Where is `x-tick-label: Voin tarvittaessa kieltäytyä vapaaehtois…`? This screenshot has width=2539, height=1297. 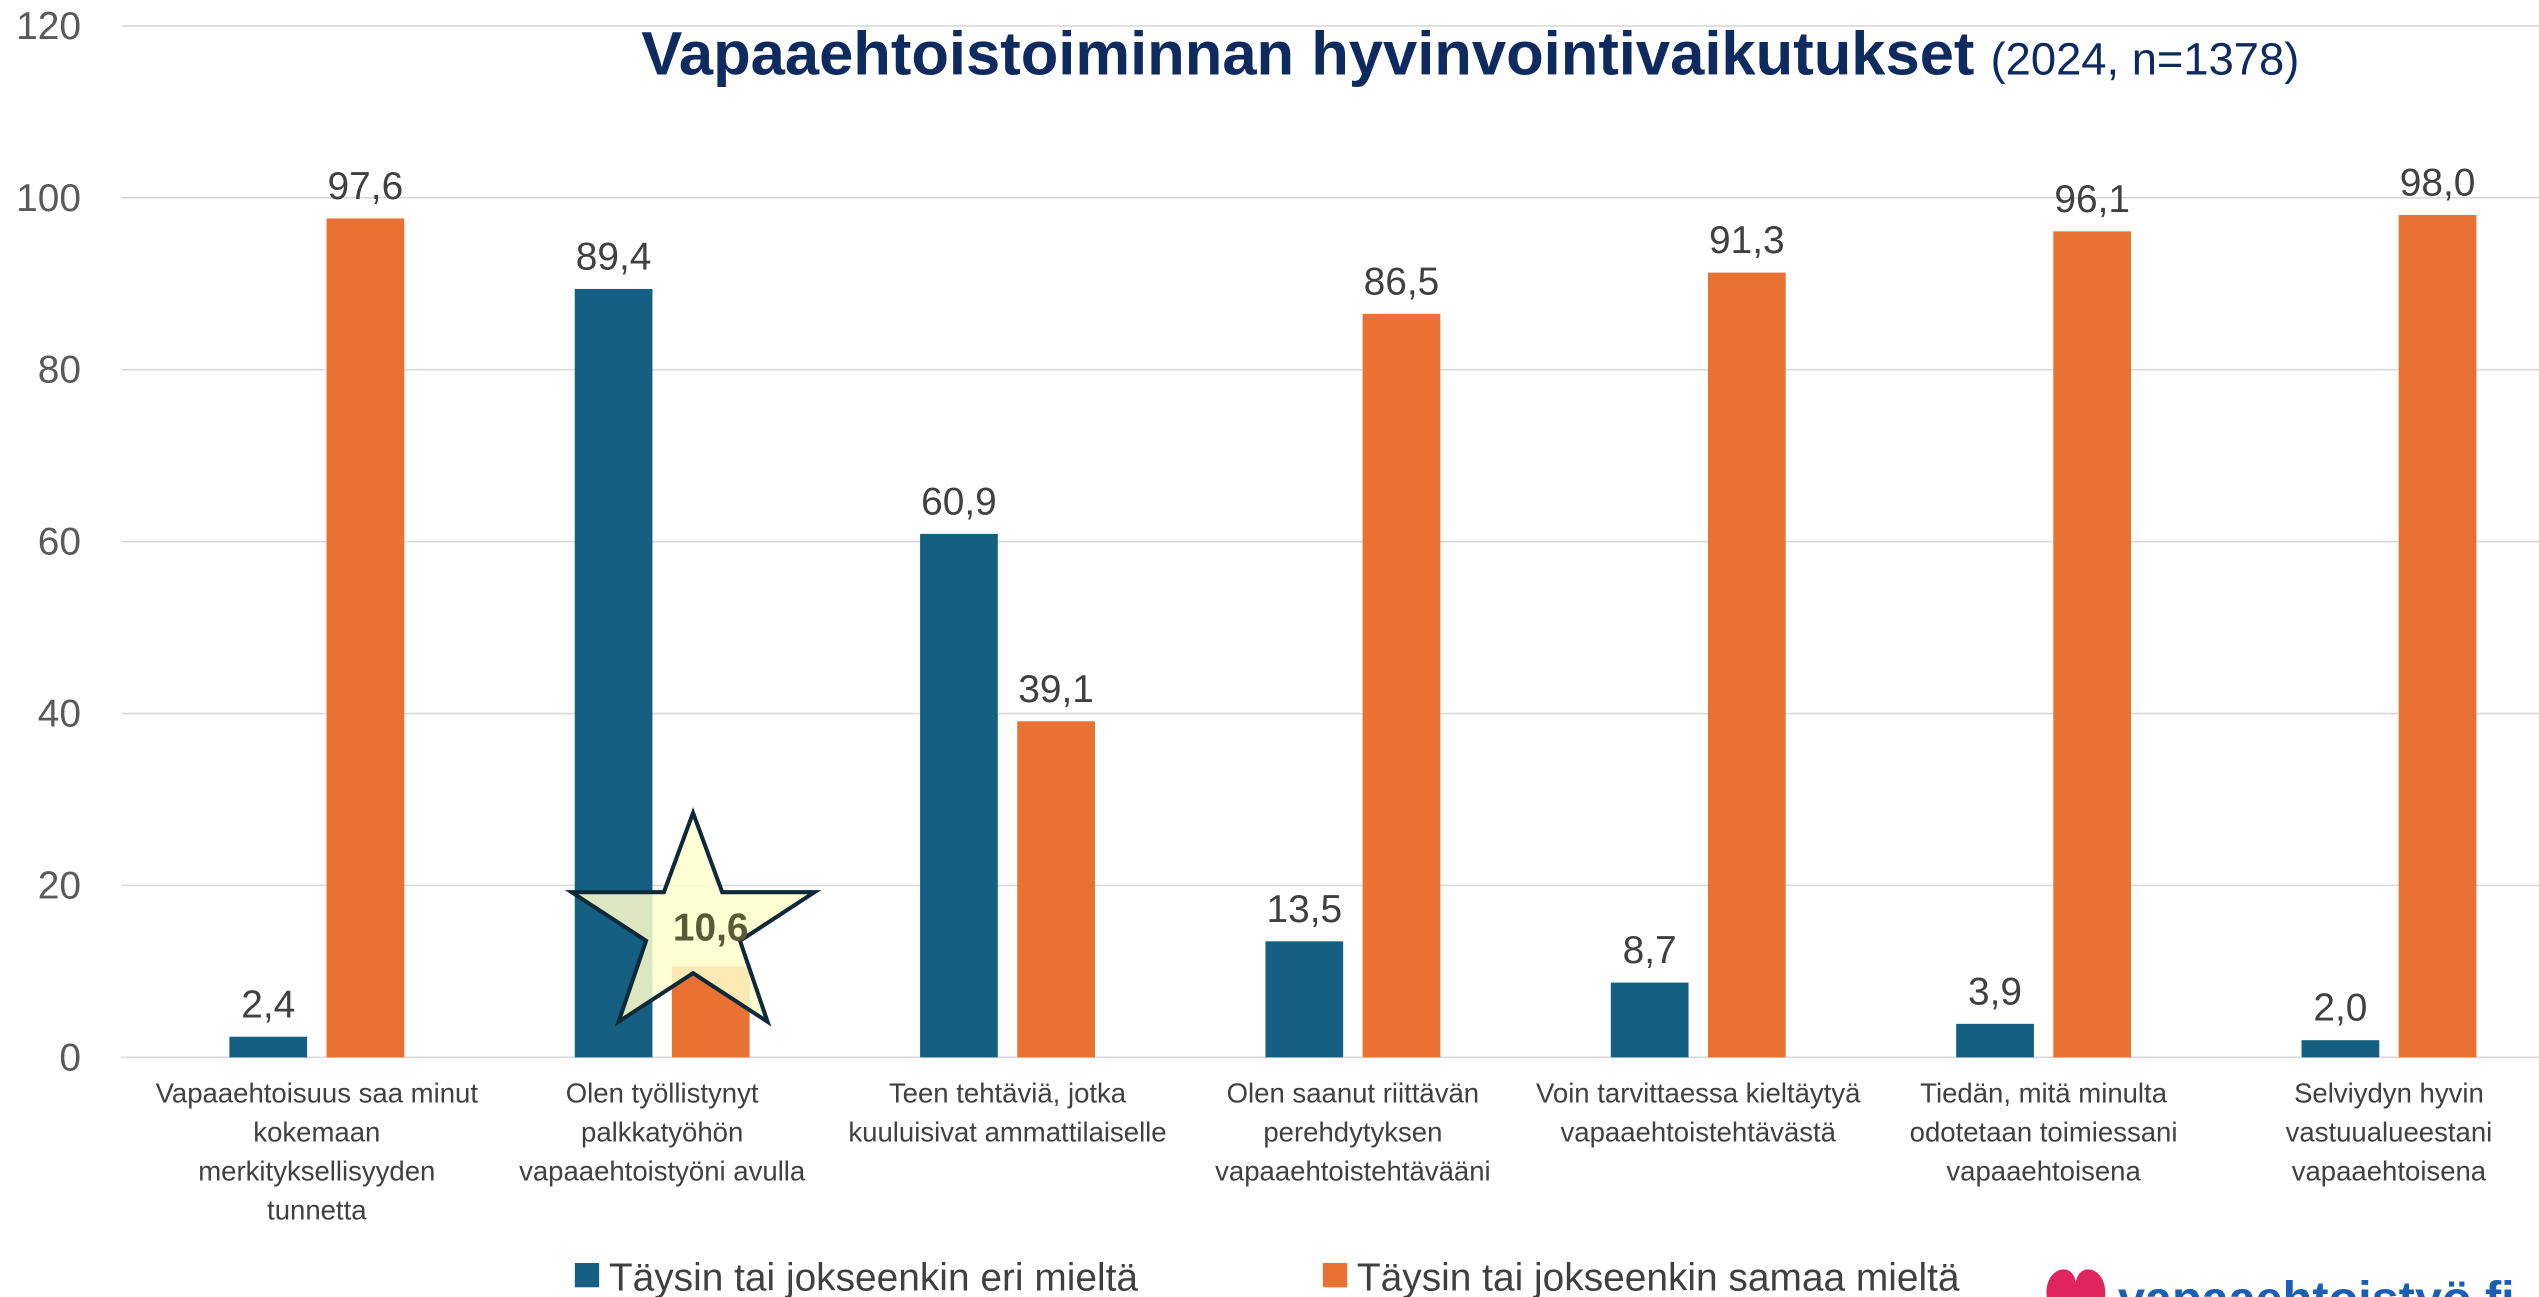
x-tick-label: Voin tarvittaessa kieltäytyä vapaaehtois… is located at coordinates (1698, 1113).